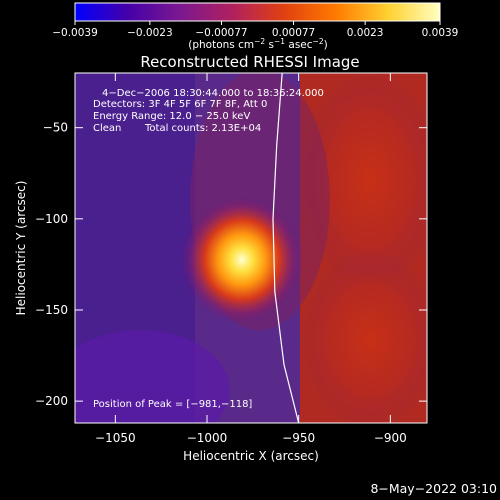  What do you see at coordinates (286, 248) in the screenshot?
I see `solar-limb-line` at bounding box center [286, 248].